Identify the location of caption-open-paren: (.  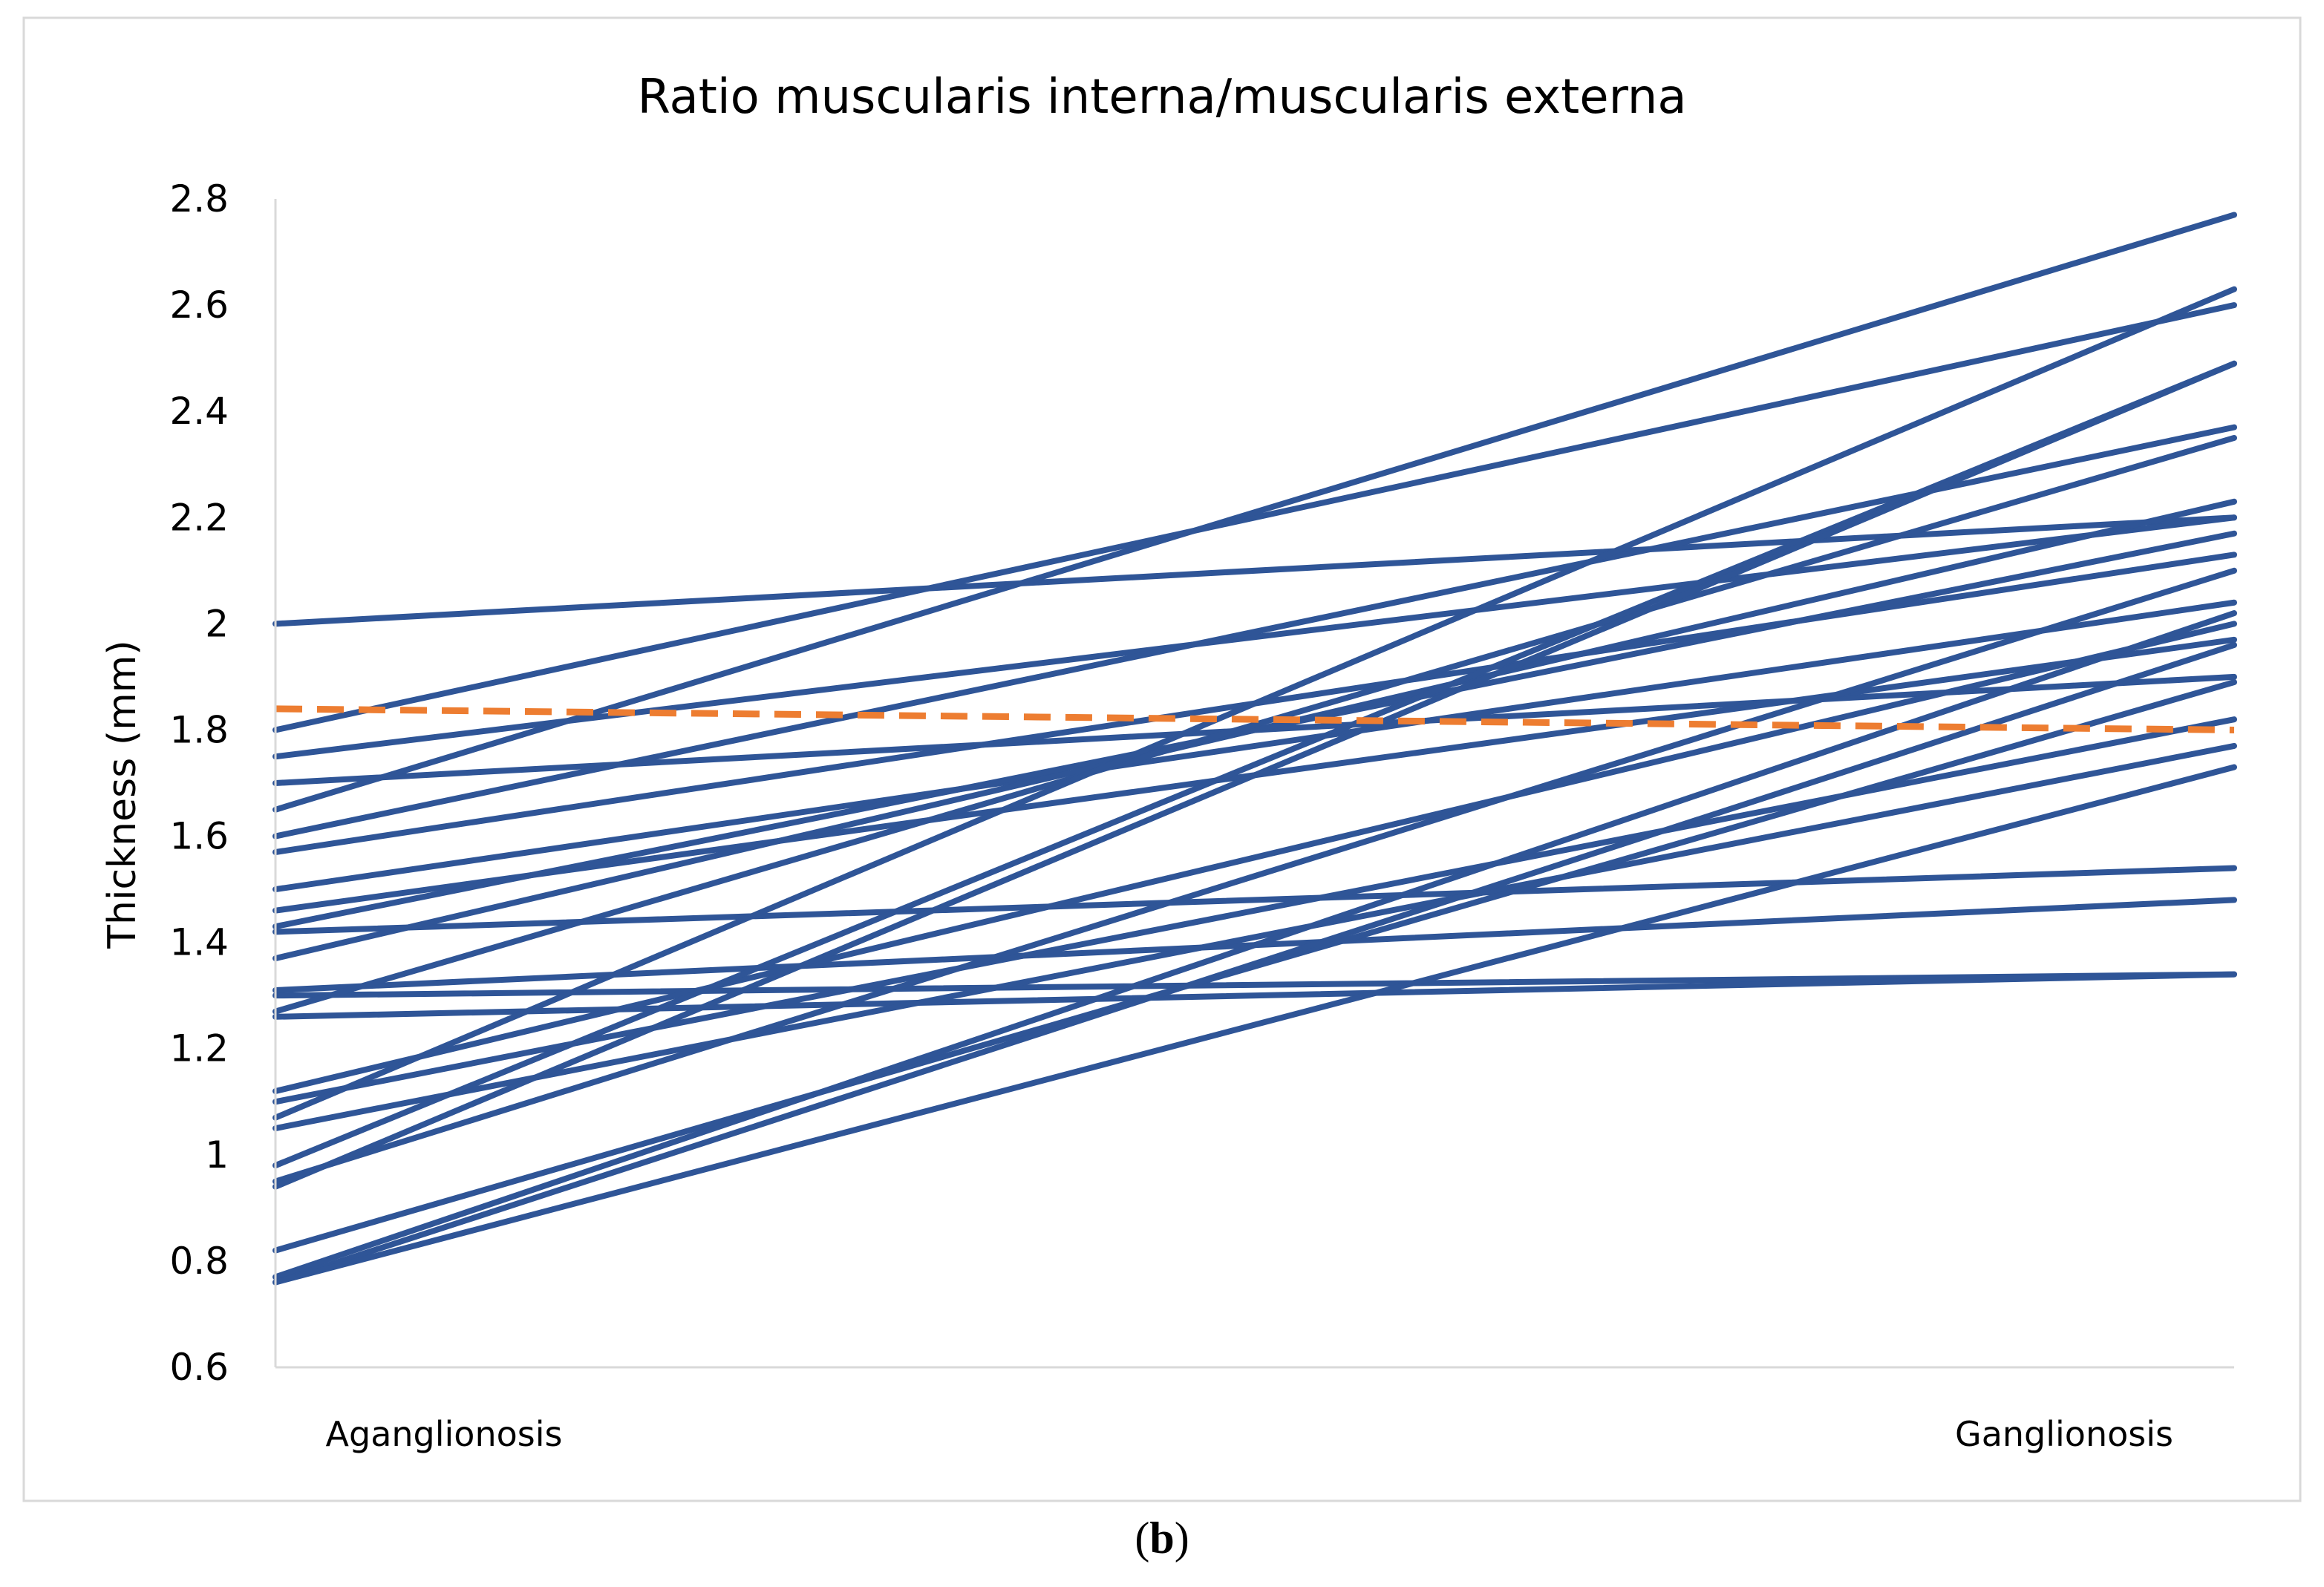
(1142, 1538).